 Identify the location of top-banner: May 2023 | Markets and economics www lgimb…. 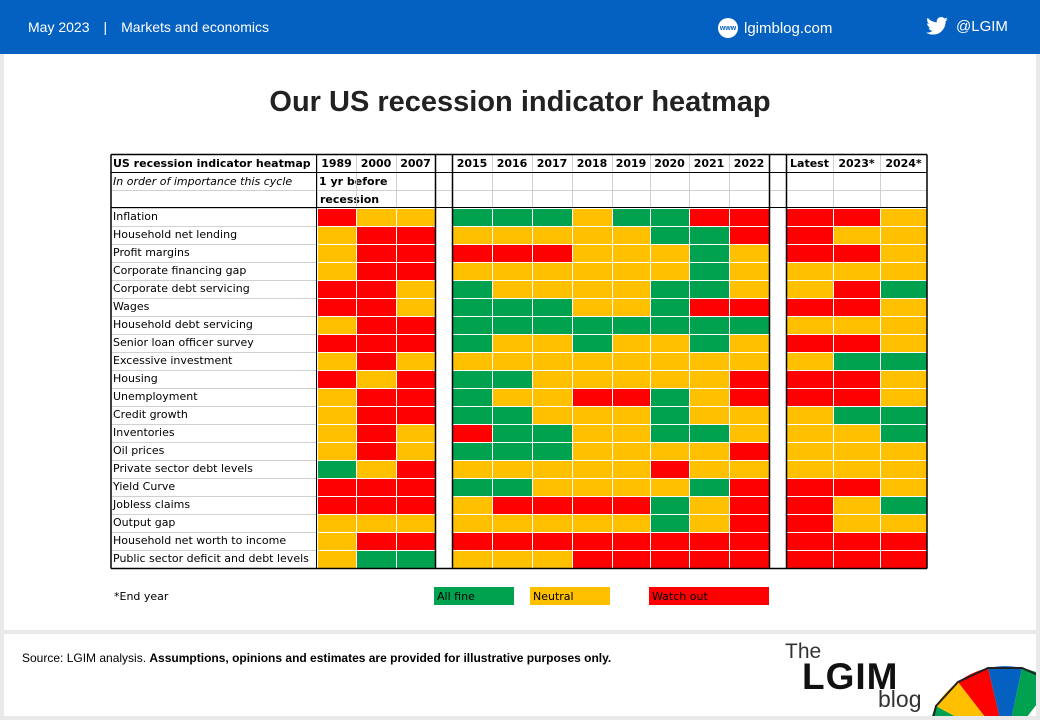
(520, 27).